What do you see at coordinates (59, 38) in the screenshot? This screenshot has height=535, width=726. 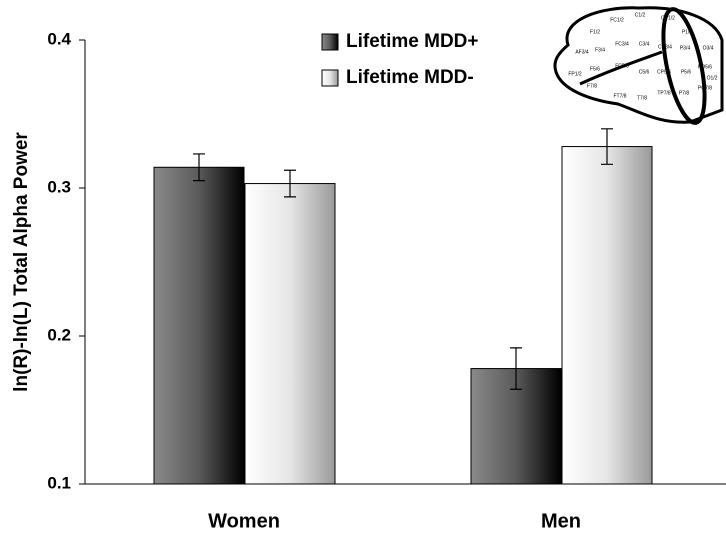 I see `y-tick-label: 0.4` at bounding box center [59, 38].